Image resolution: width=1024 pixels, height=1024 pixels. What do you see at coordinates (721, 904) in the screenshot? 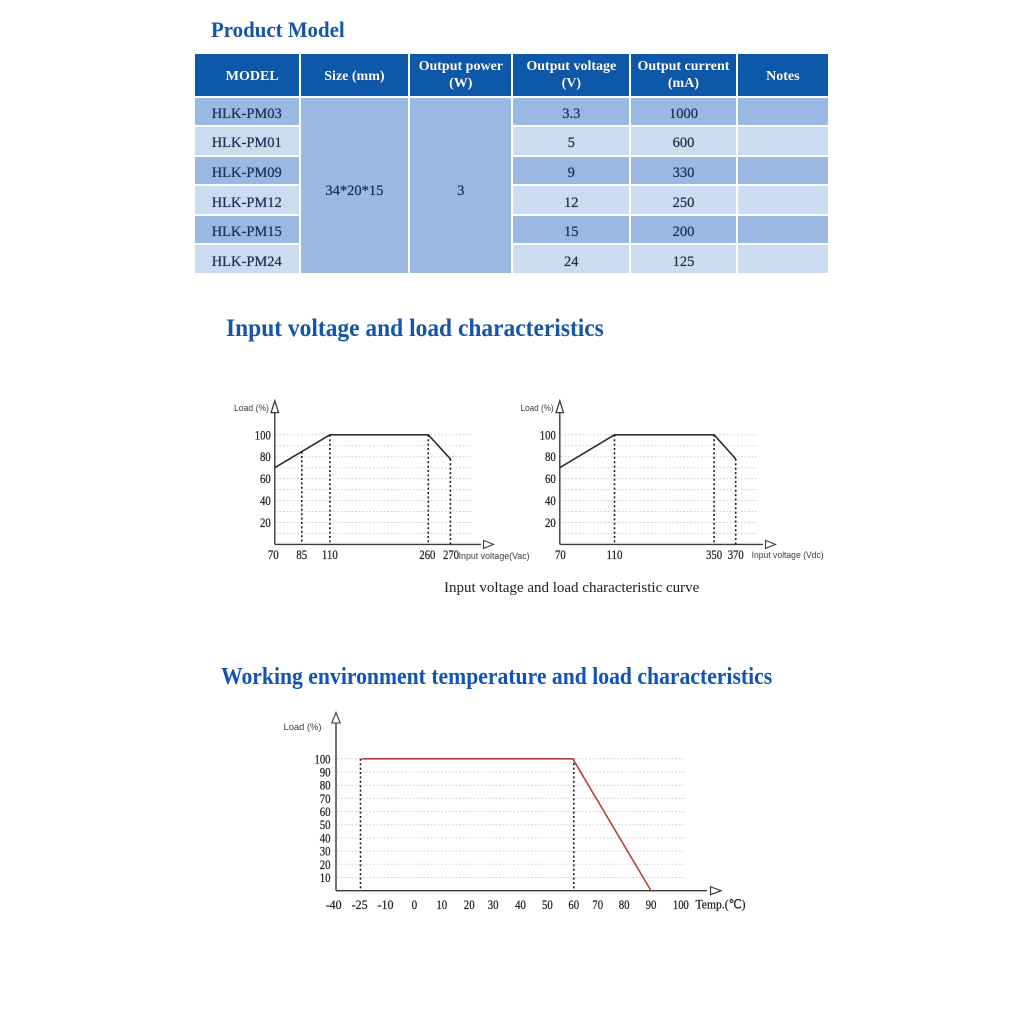
I see `svg-text: Temp.(℃)` at bounding box center [721, 904].